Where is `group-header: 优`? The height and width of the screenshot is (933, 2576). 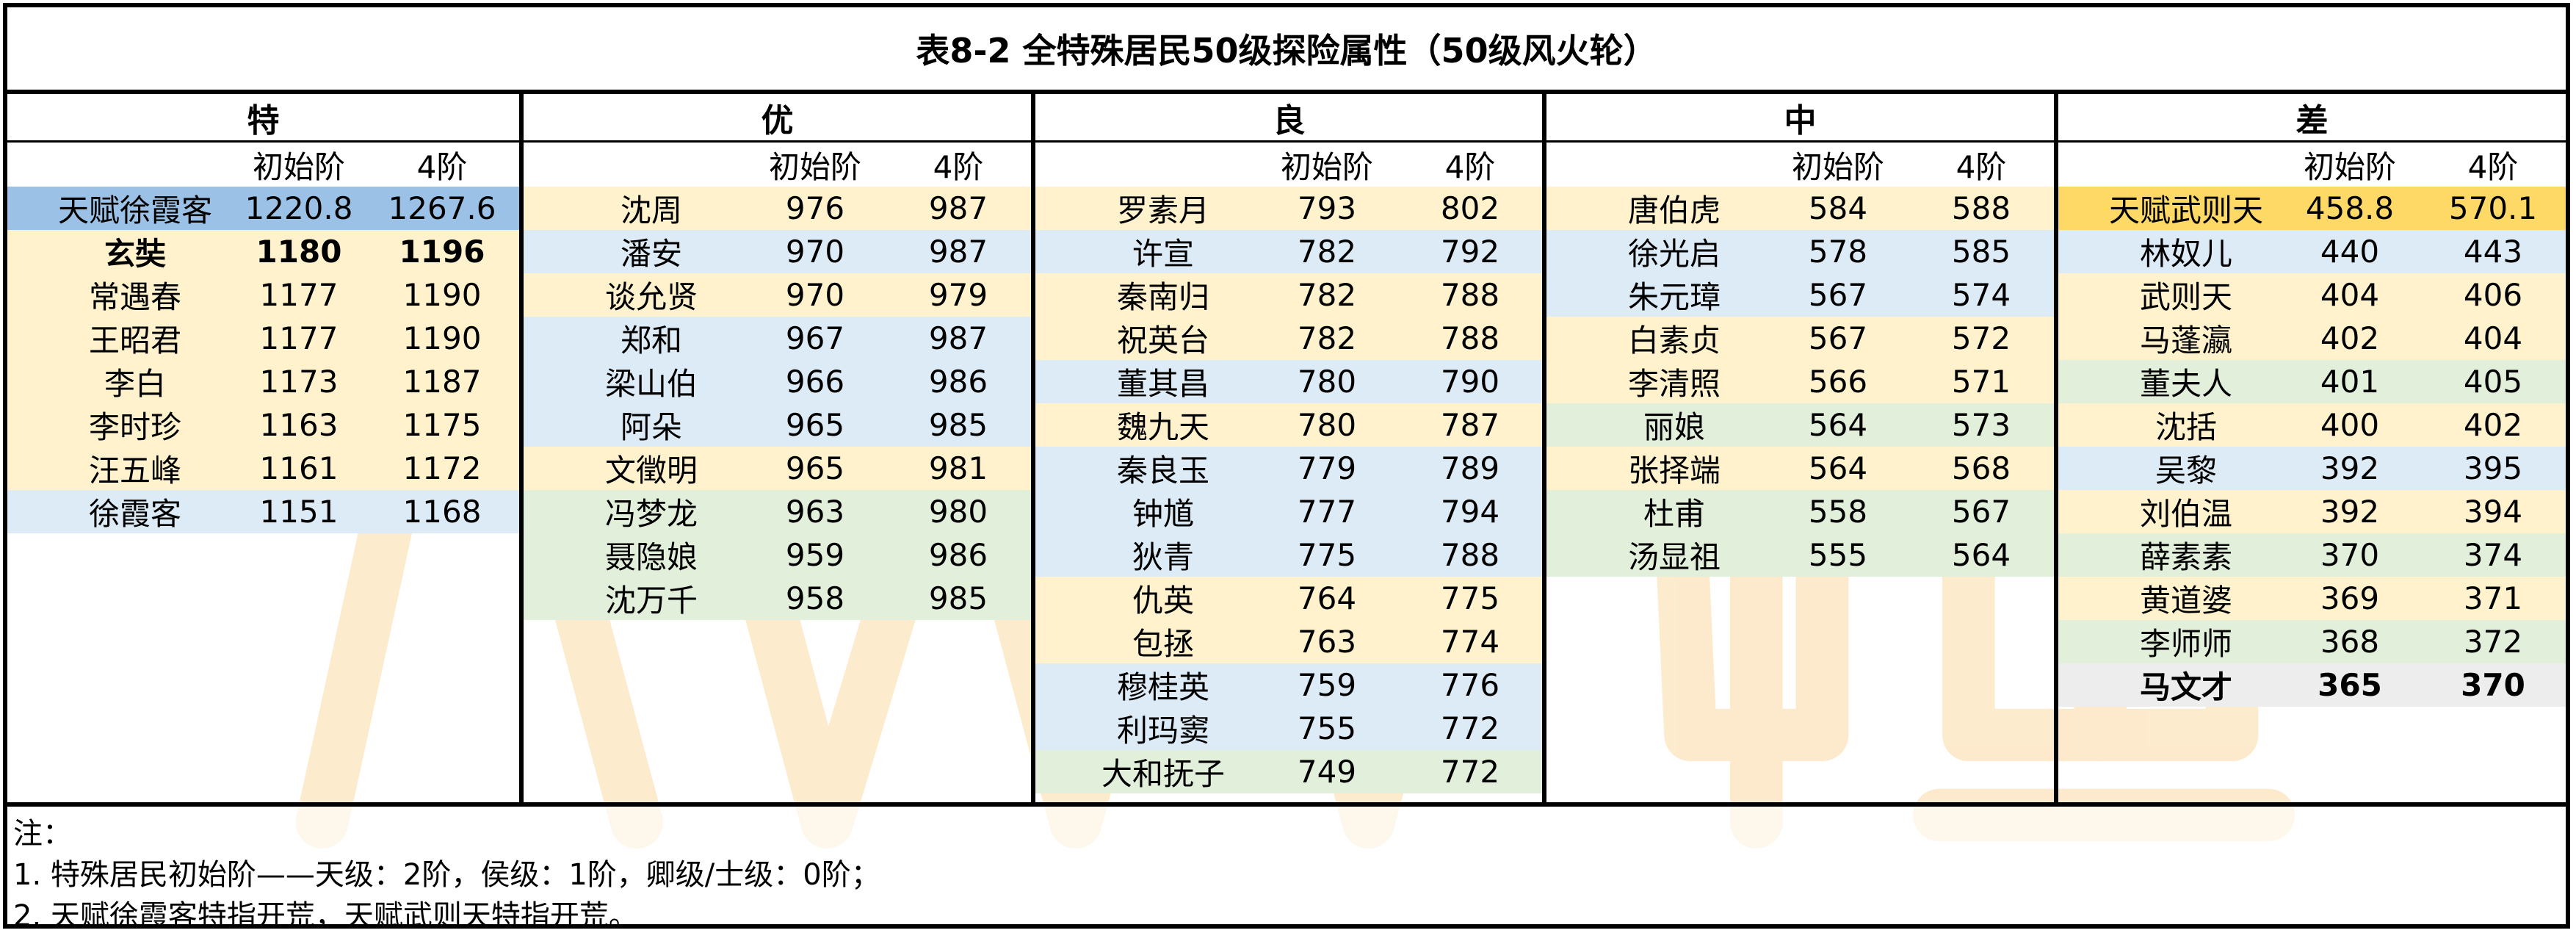
group-header: 优 is located at coordinates (777, 118).